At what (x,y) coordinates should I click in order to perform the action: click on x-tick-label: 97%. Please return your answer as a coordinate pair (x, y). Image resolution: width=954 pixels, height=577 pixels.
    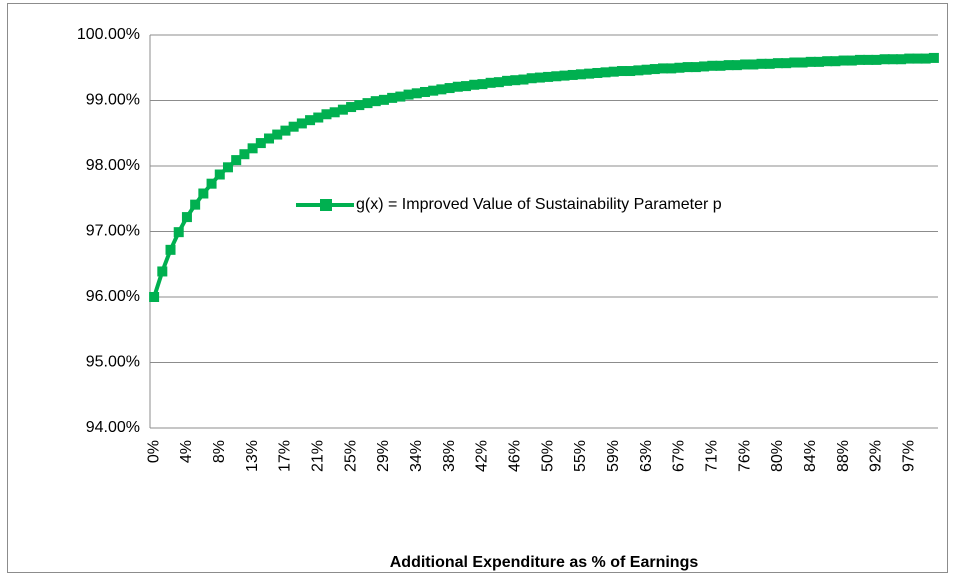
    Looking at the image, I should click on (908, 456).